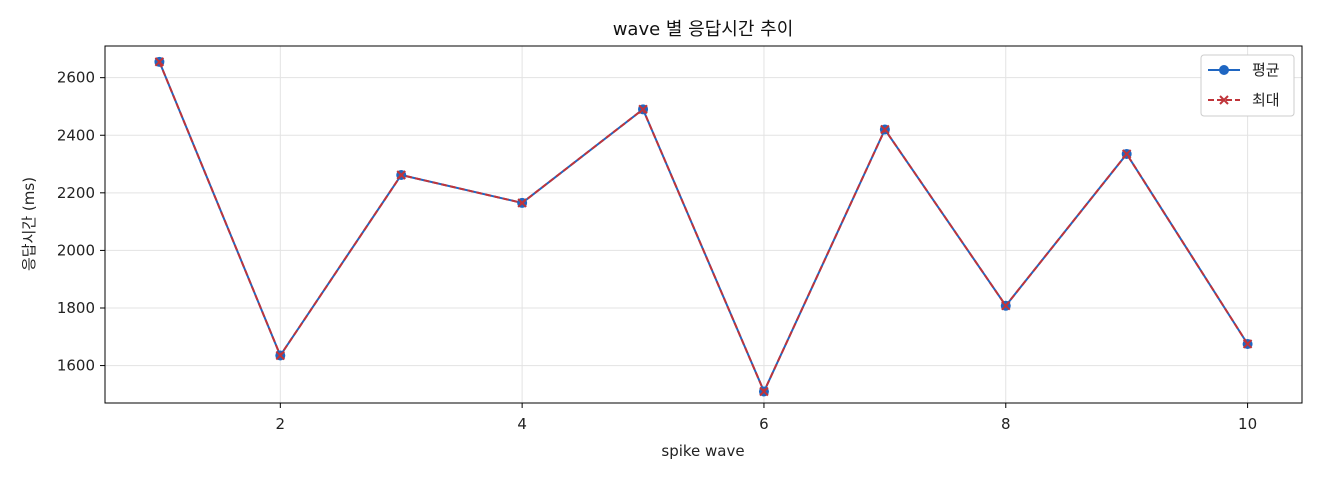 The width and height of the screenshot is (1320, 480). Describe the element at coordinates (81, 222) in the screenshot. I see `y-axis-ticks: 1600 1800 2000 2200 2400 2600` at that location.